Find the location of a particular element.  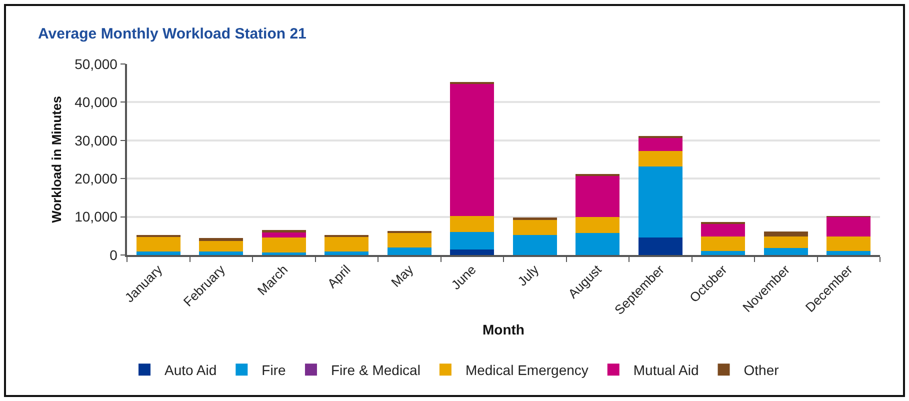

y-tick-label: 30,000 is located at coordinates (96, 140).